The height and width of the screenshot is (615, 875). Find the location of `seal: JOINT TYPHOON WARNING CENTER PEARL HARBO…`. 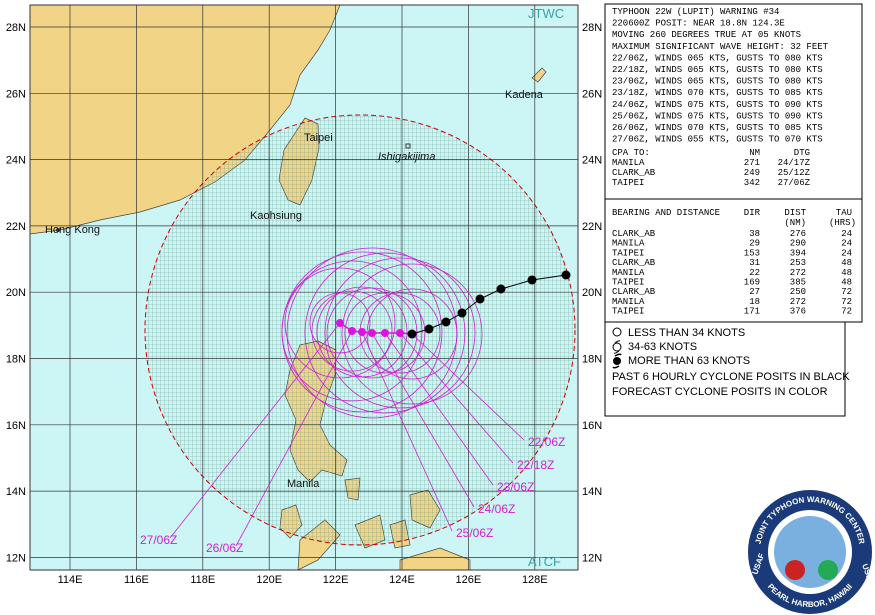

seal: JOINT TYPHOON WARNING CENTER PEARL HARBO… is located at coordinates (811, 552).